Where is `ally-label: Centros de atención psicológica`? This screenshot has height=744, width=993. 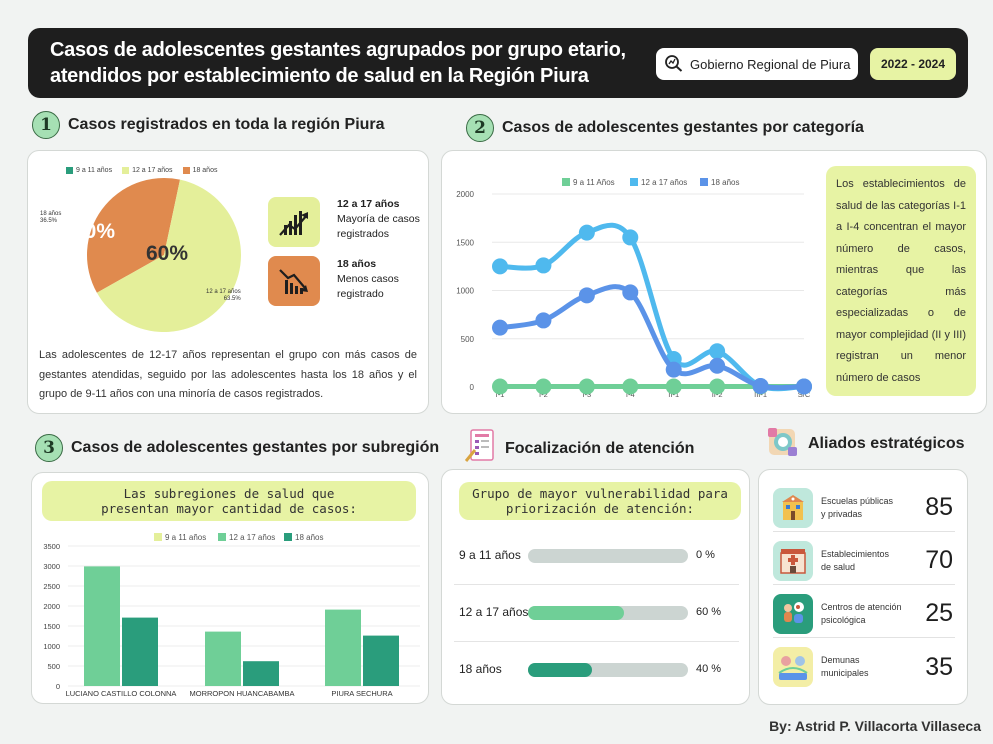 ally-label: Centros de atención psicológica is located at coordinates (861, 613).